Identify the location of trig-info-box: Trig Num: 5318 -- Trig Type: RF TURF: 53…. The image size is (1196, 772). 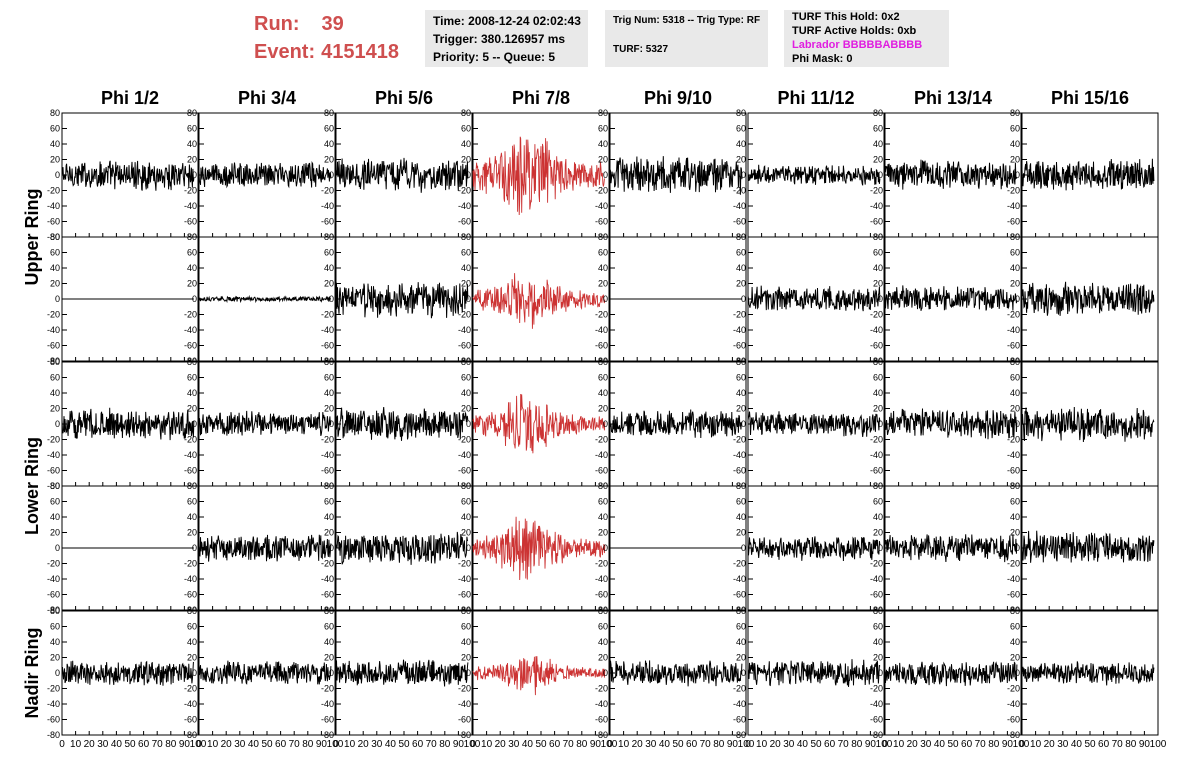
(686, 38).